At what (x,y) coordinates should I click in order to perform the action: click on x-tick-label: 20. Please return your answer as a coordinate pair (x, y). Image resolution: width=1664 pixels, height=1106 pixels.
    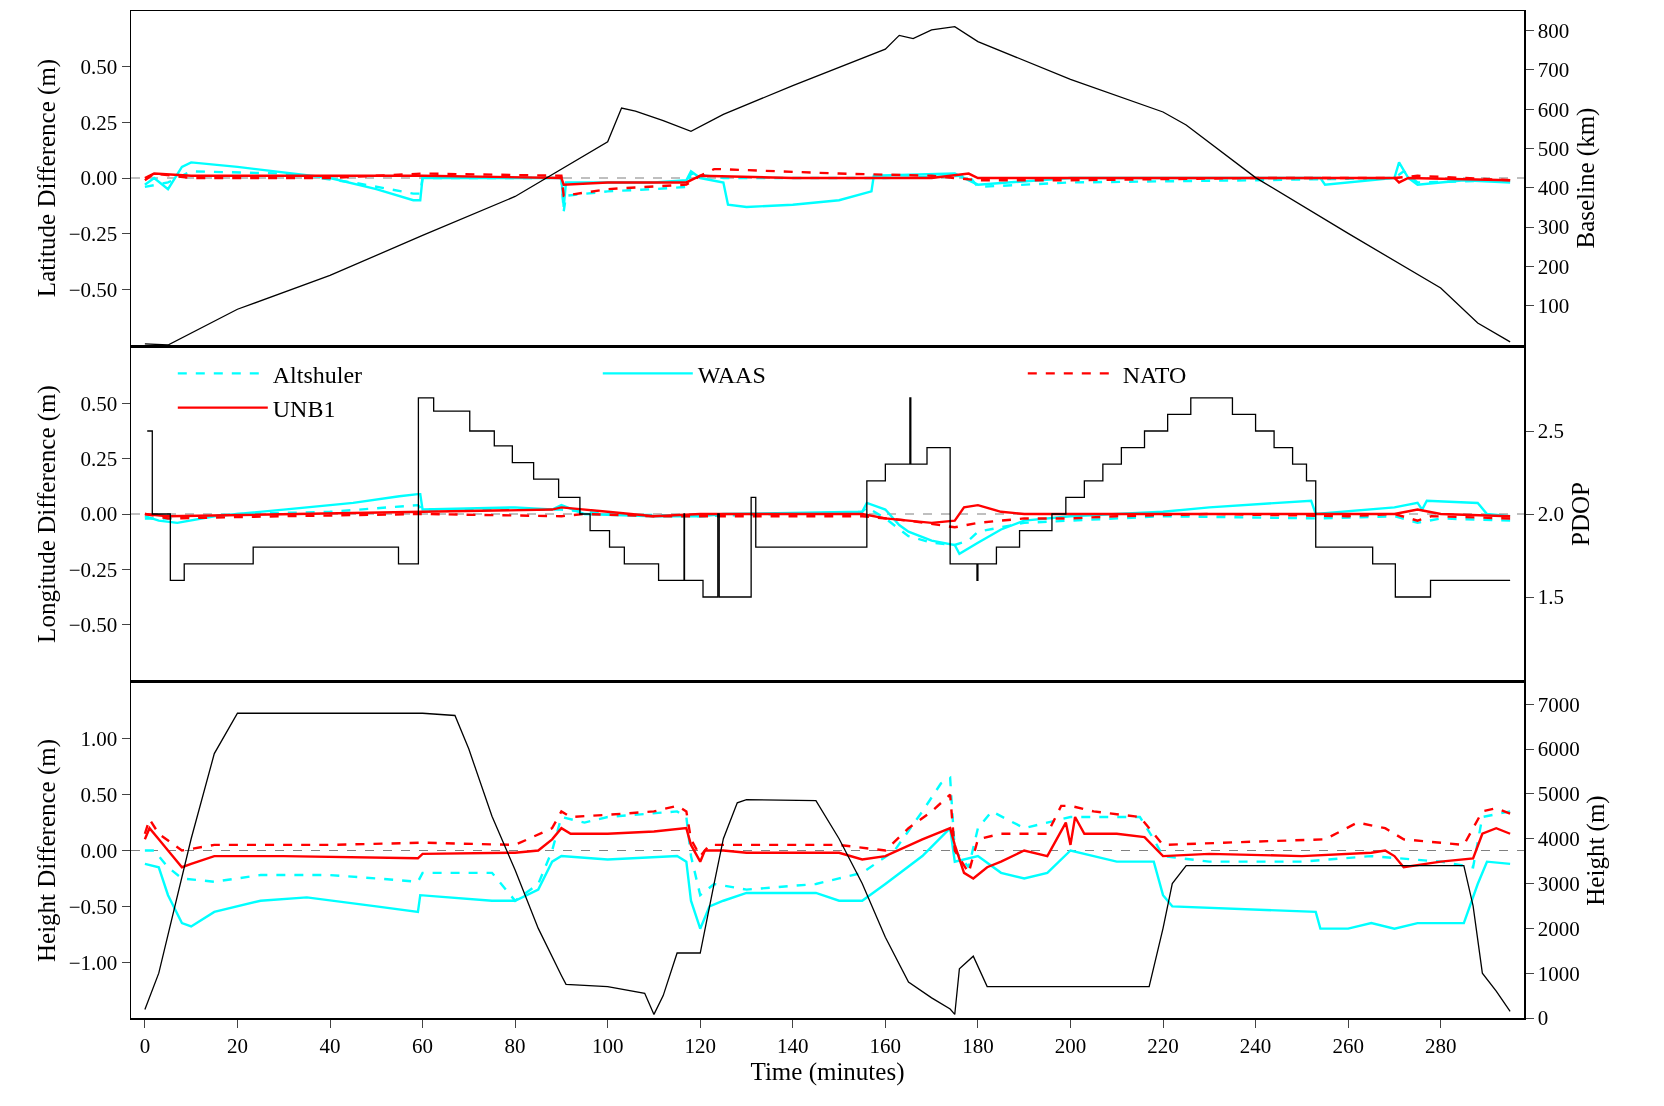
    Looking at the image, I should click on (237, 1045).